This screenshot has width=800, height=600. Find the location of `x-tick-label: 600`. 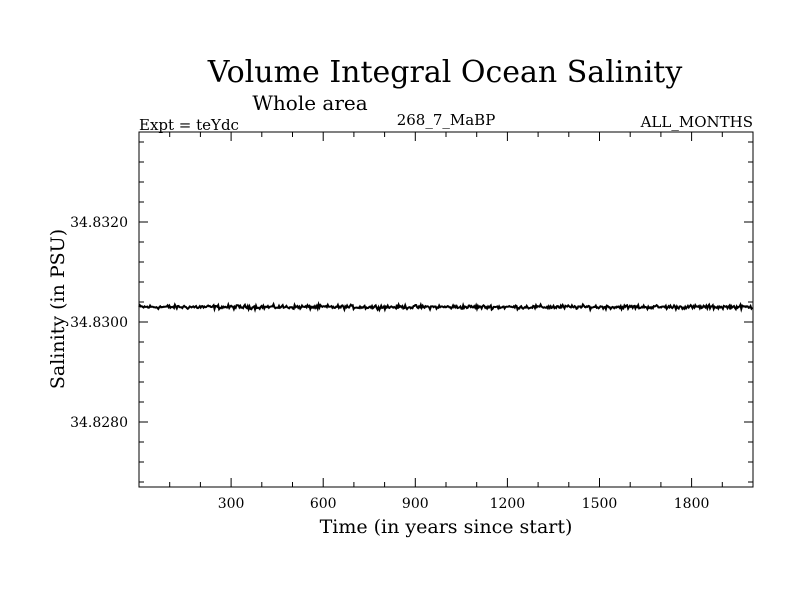

x-tick-label: 600 is located at coordinates (323, 504).